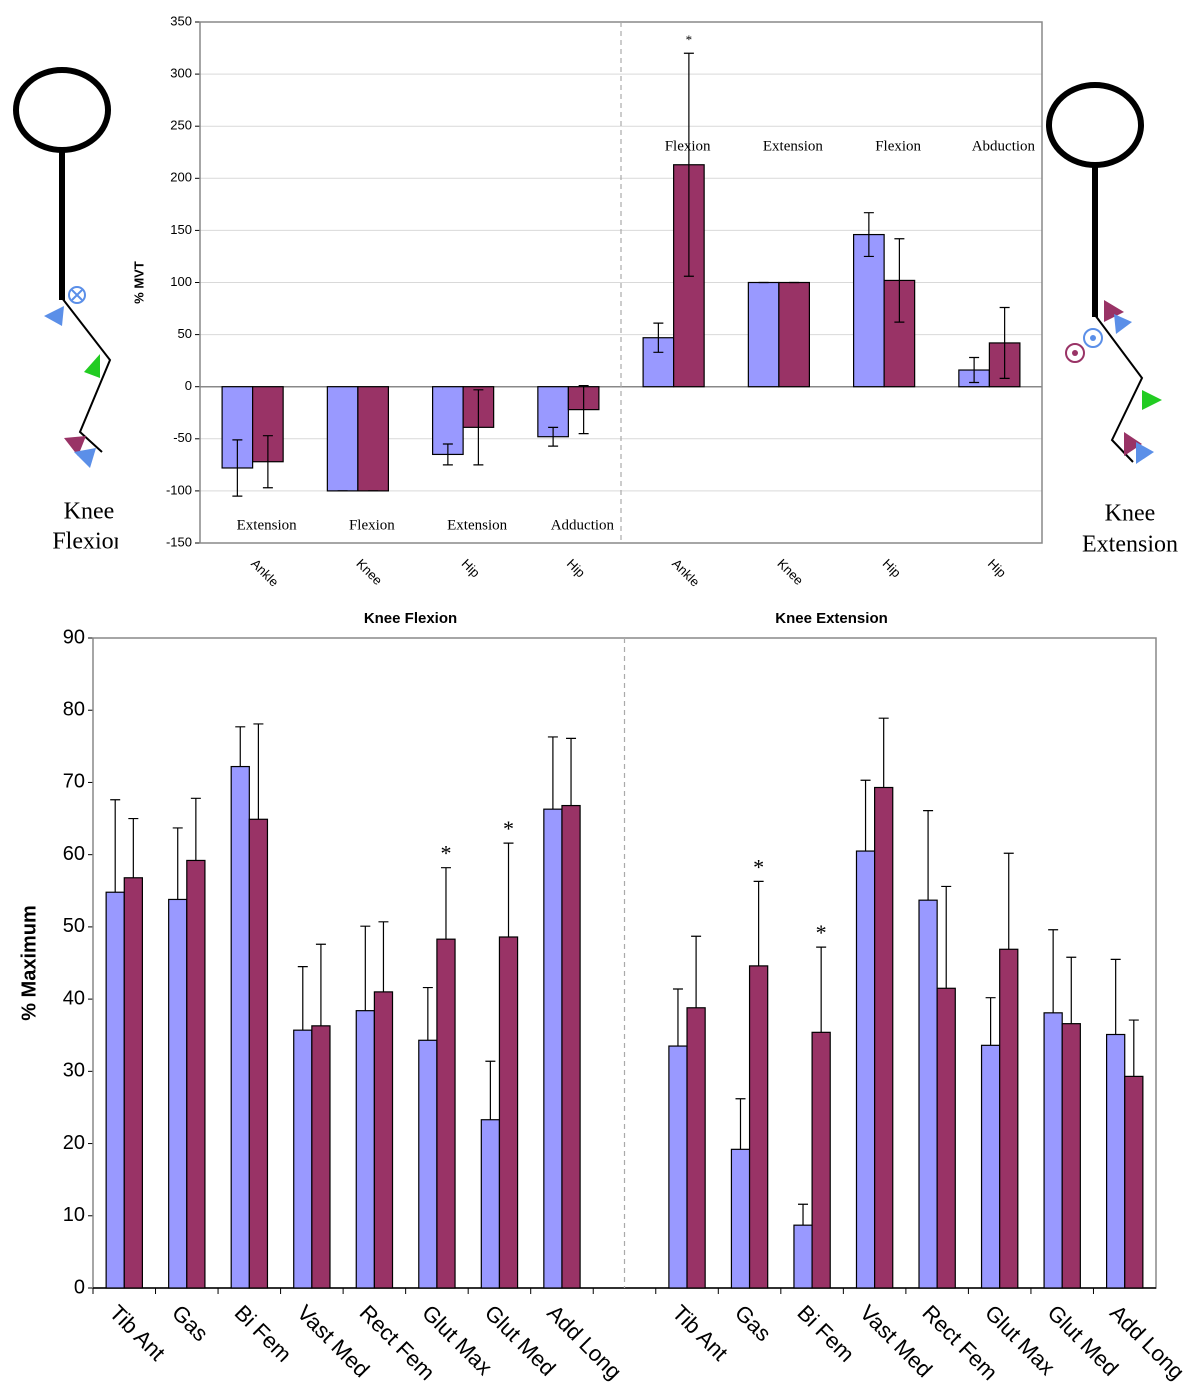 This screenshot has height=1390, width=1200. I want to click on x-tick-label: Ankle, so click(265, 573).